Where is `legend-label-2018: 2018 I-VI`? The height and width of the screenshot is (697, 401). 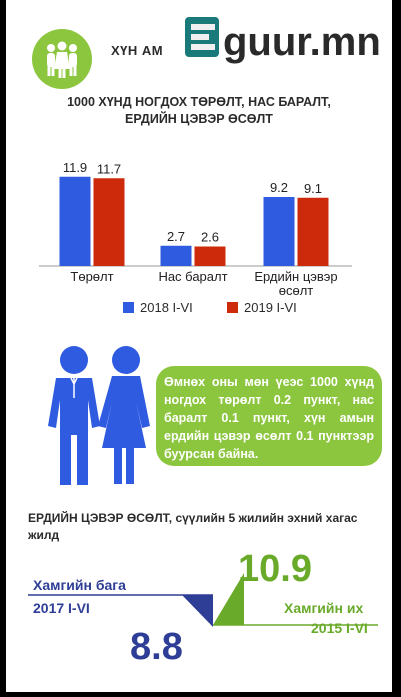
legend-label-2018: 2018 I-VI is located at coordinates (166, 307).